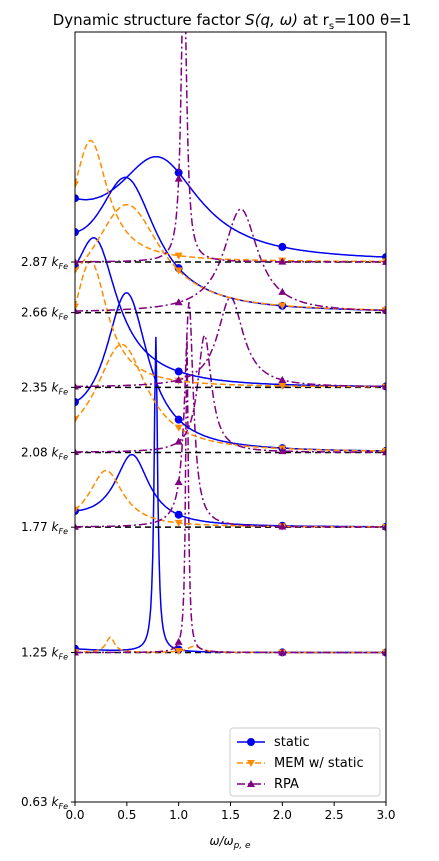  I want to click on rpa-curve-q-2.35, so click(230, 342).